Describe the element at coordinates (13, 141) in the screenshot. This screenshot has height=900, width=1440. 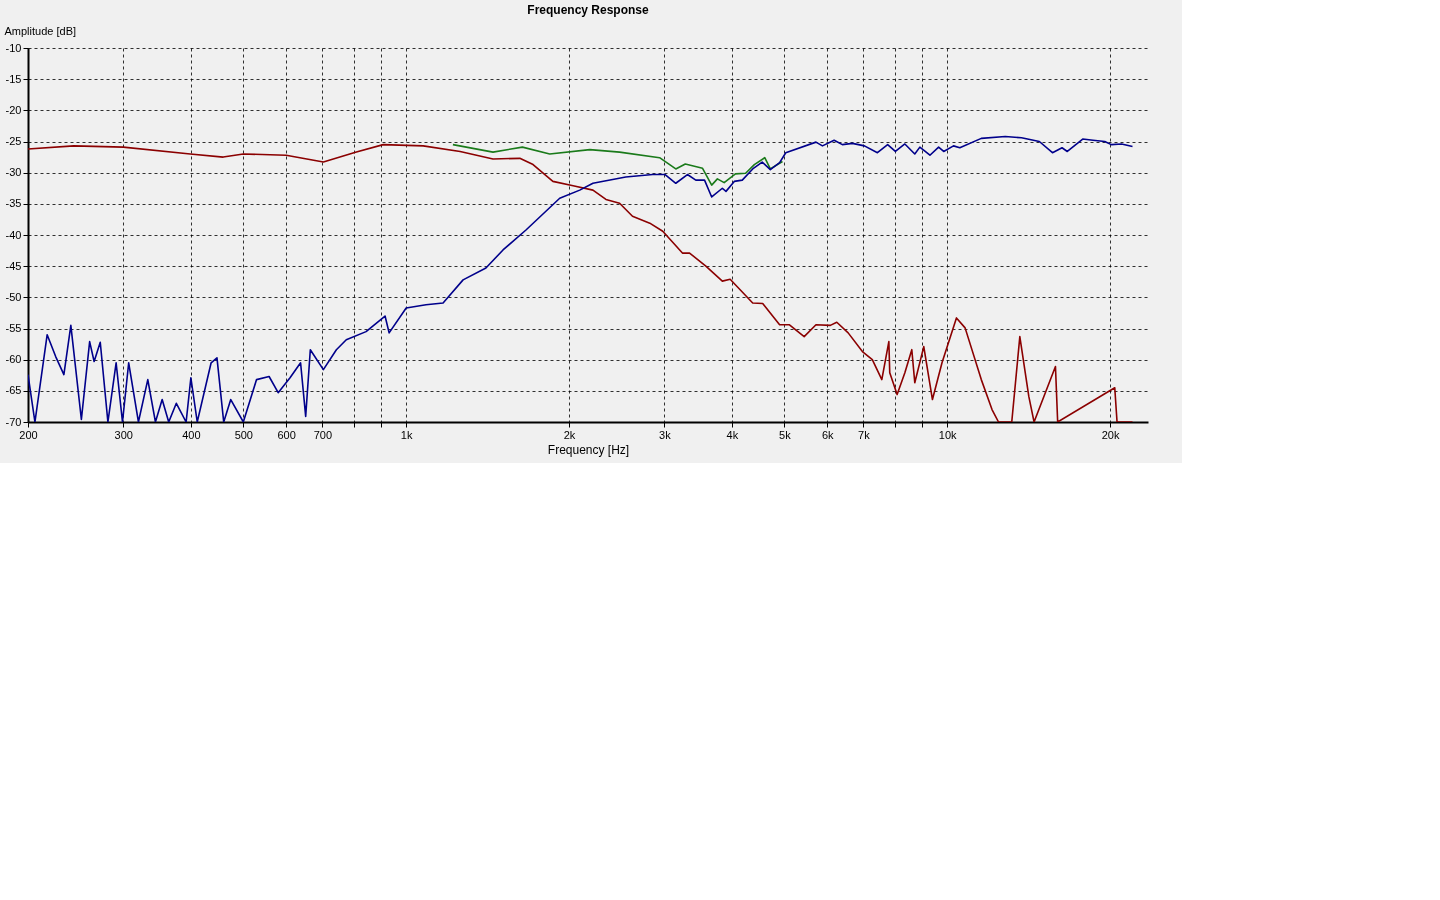
I see `y-tick-label: -25` at that location.